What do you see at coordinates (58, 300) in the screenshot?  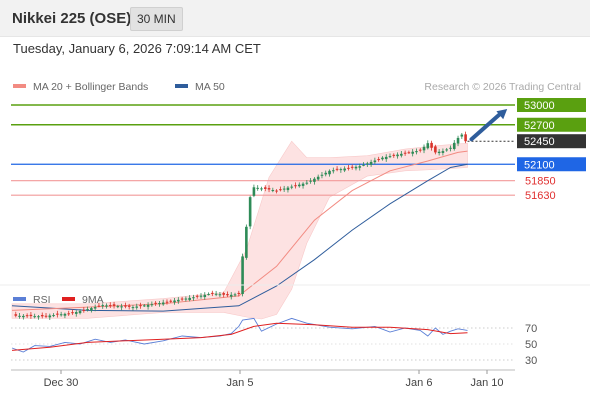 I see `rsi-legend: RSI 9MA` at bounding box center [58, 300].